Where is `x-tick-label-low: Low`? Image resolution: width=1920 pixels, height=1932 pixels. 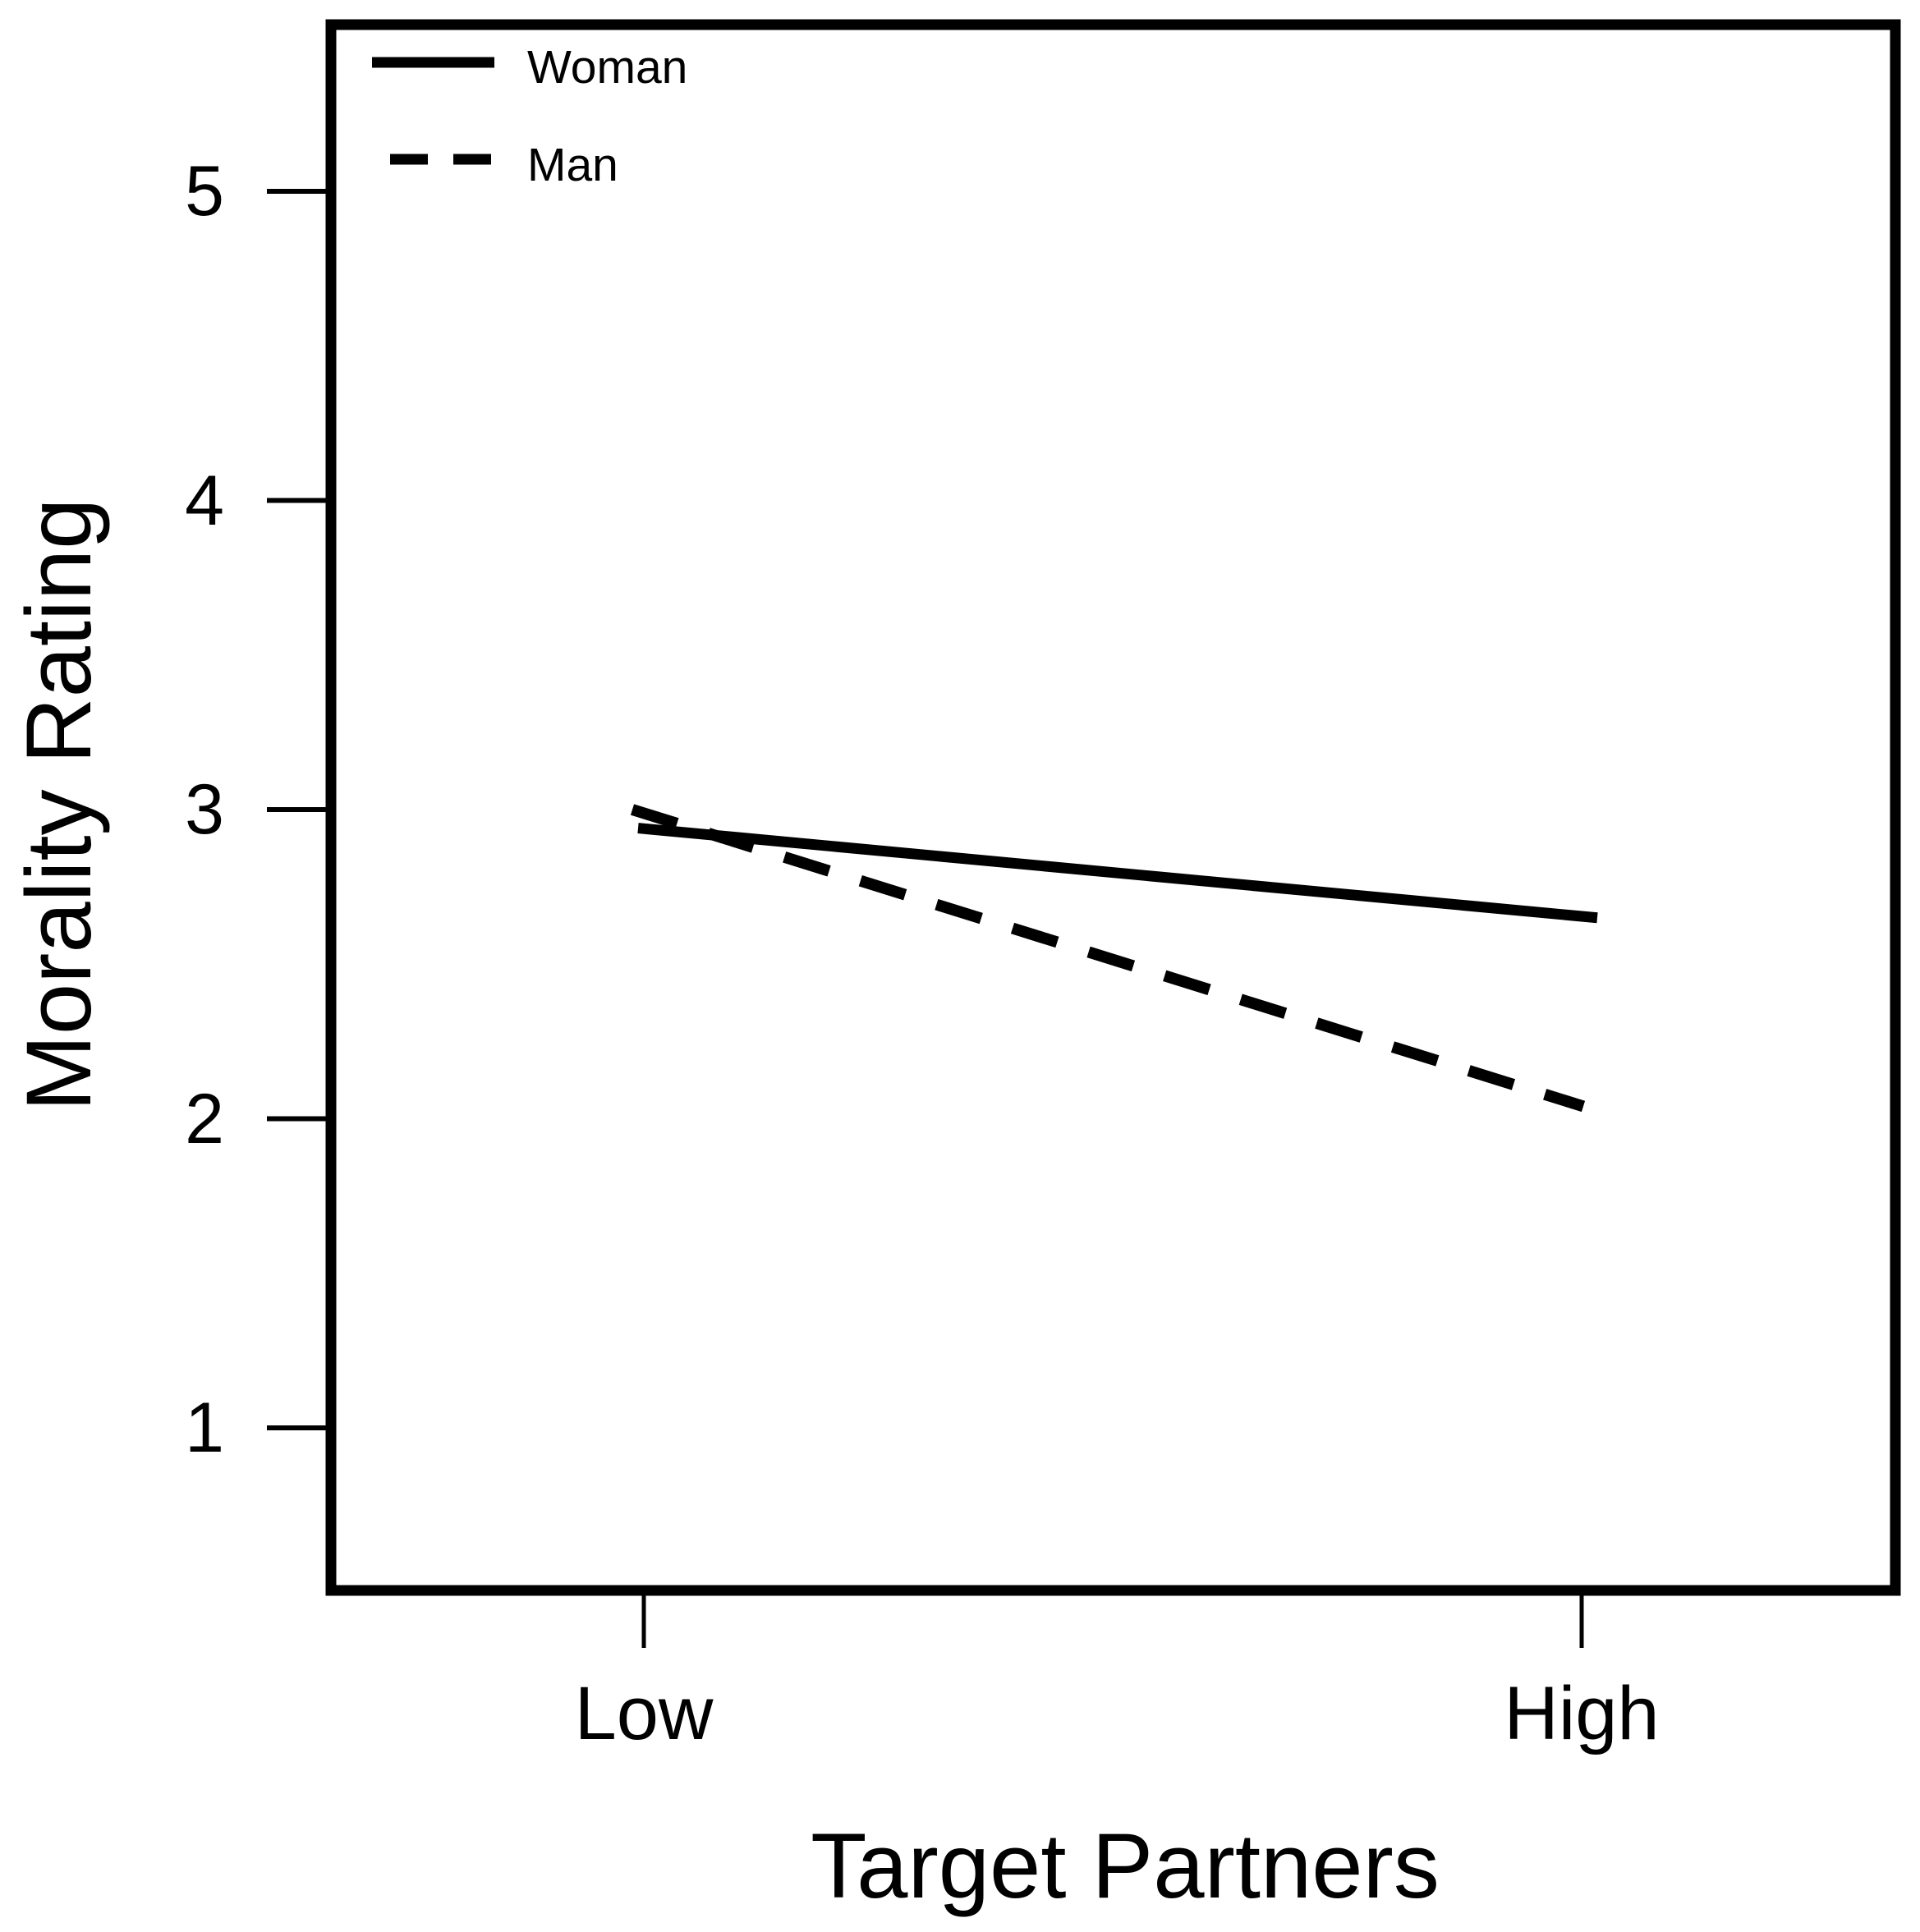
x-tick-label-low: Low is located at coordinates (644, 1713).